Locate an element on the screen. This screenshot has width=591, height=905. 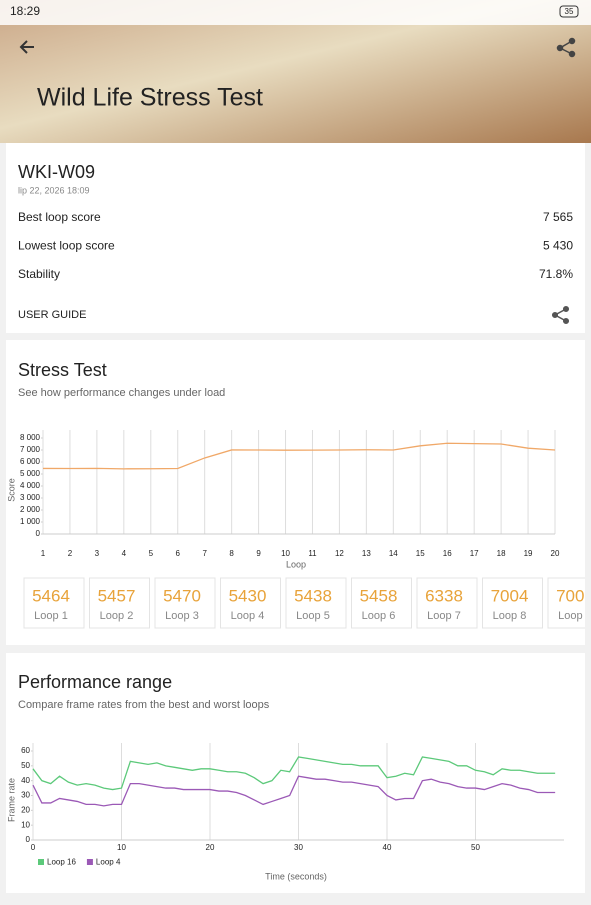
row-label: Lowest loop score is located at coordinates (66, 246).